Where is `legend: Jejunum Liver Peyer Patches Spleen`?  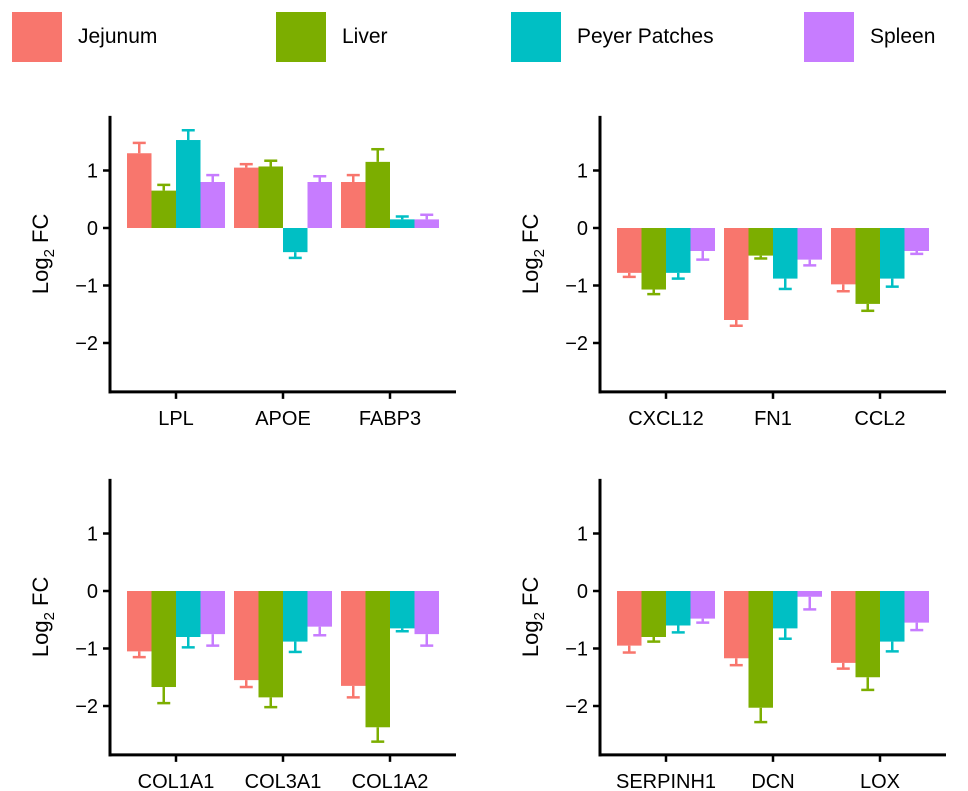
legend: Jejunum Liver Peyer Patches Spleen is located at coordinates (484, 37).